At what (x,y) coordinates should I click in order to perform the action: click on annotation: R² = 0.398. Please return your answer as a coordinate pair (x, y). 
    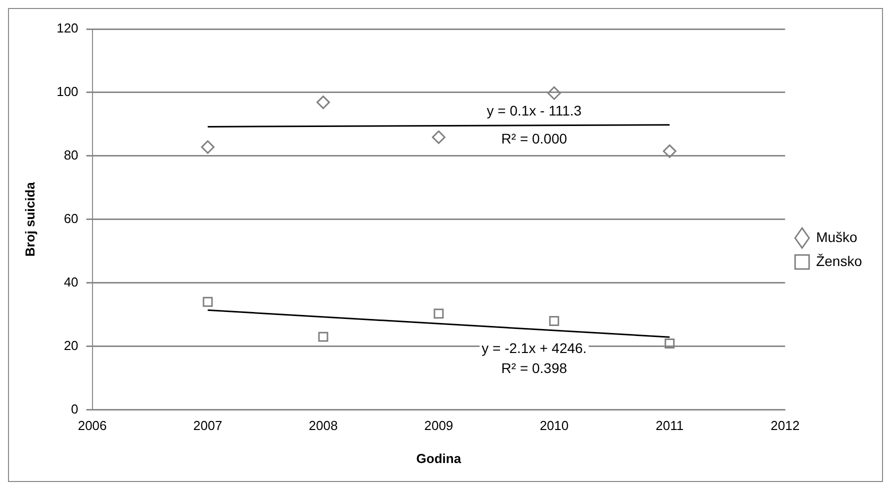
    Looking at the image, I should click on (534, 368).